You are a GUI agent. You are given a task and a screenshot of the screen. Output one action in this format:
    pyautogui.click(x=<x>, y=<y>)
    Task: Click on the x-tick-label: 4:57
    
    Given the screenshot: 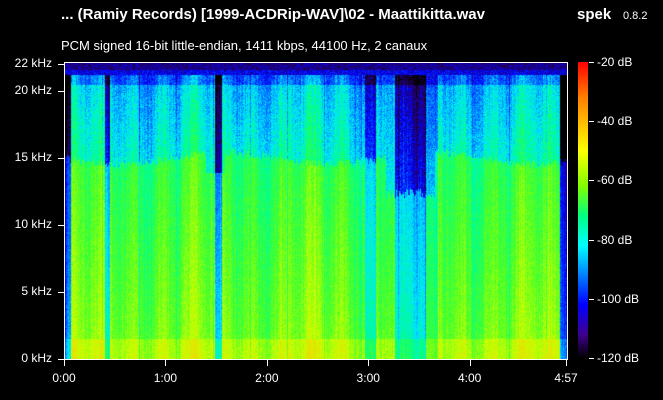 What is the action you would take?
    pyautogui.click(x=566, y=378)
    